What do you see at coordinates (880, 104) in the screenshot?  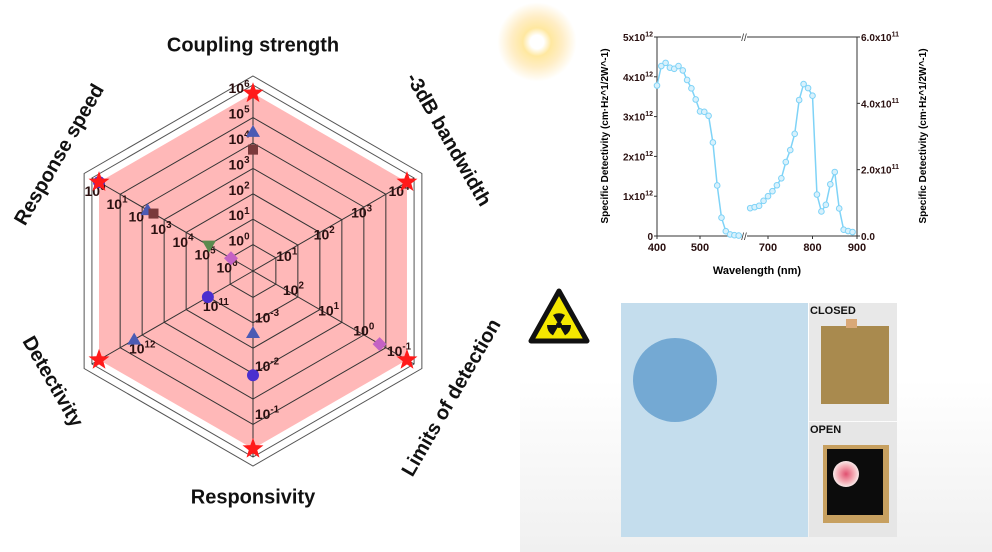 I see `y-right-tick-label: 4.0x10¹¹` at bounding box center [880, 104].